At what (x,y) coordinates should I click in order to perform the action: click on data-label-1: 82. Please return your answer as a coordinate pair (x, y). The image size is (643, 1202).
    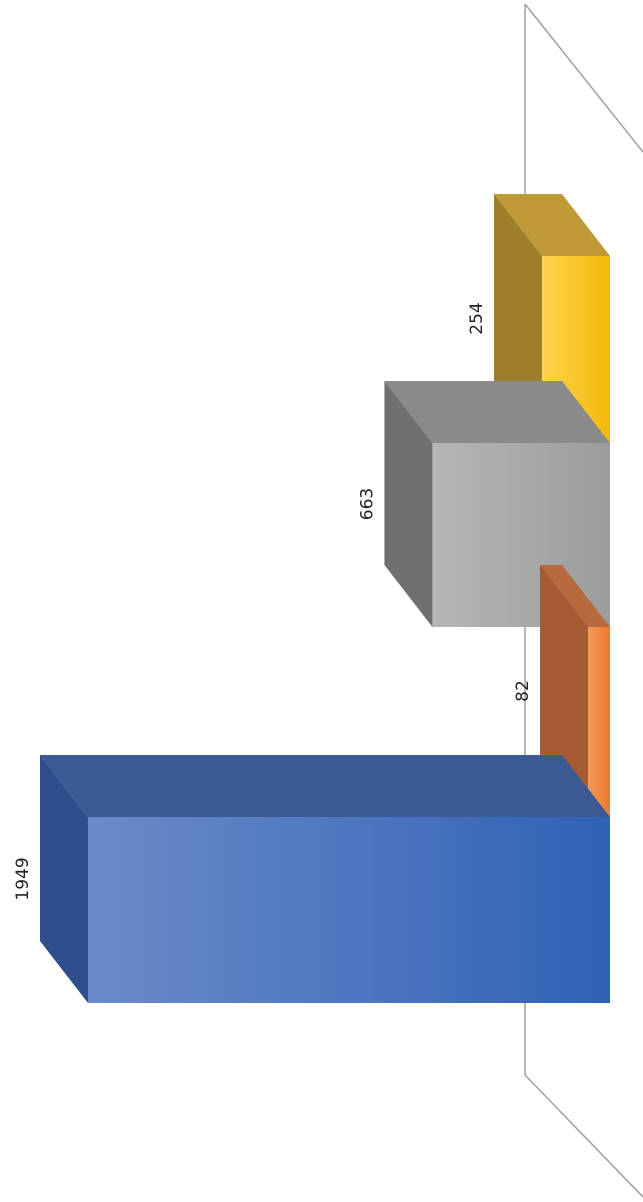
    Looking at the image, I should click on (523, 691).